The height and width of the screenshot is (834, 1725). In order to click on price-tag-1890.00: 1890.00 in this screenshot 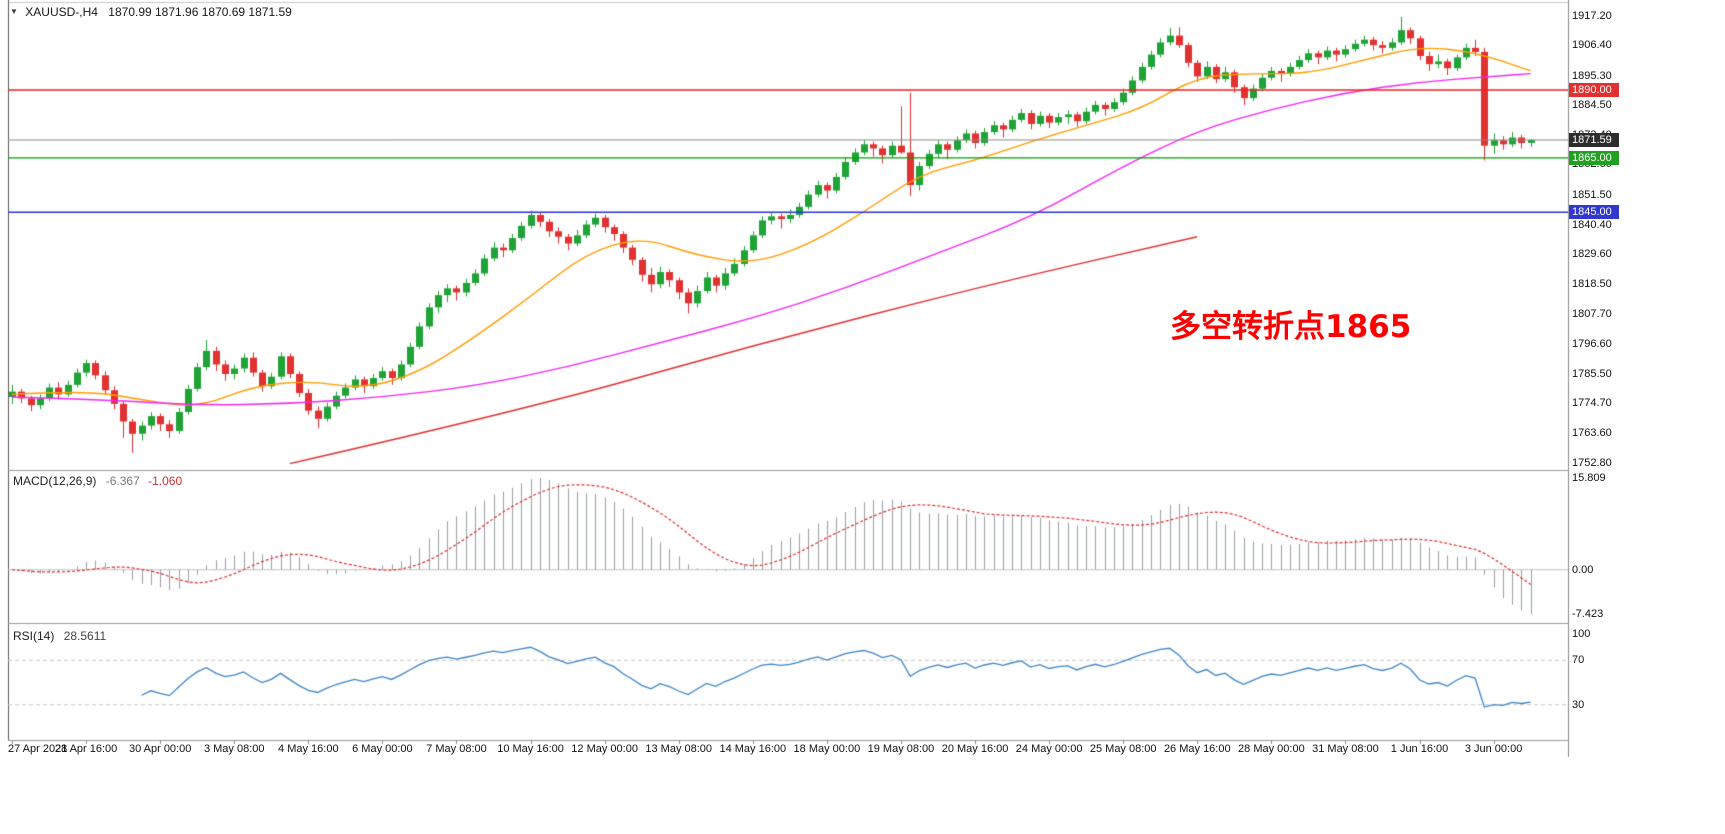, I will do `click(1594, 89)`.